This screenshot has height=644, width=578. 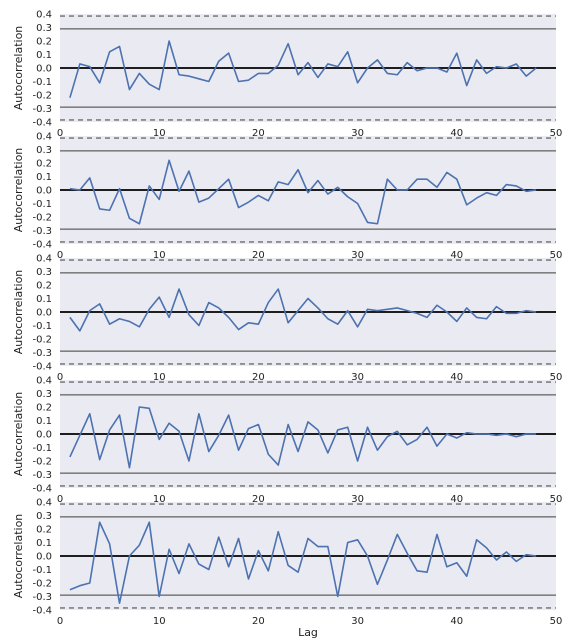 I want to click on x-axis-label: Lag, so click(x=308, y=632).